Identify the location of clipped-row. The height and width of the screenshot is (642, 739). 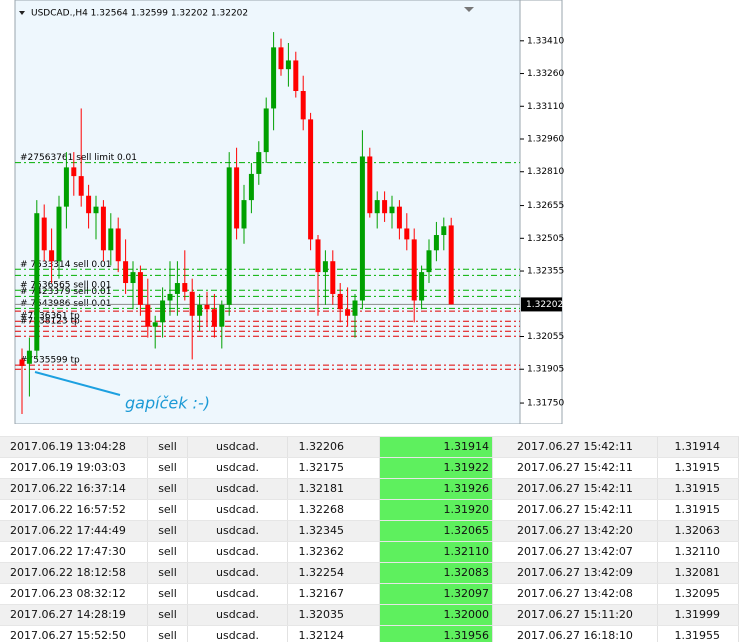
(369, 429).